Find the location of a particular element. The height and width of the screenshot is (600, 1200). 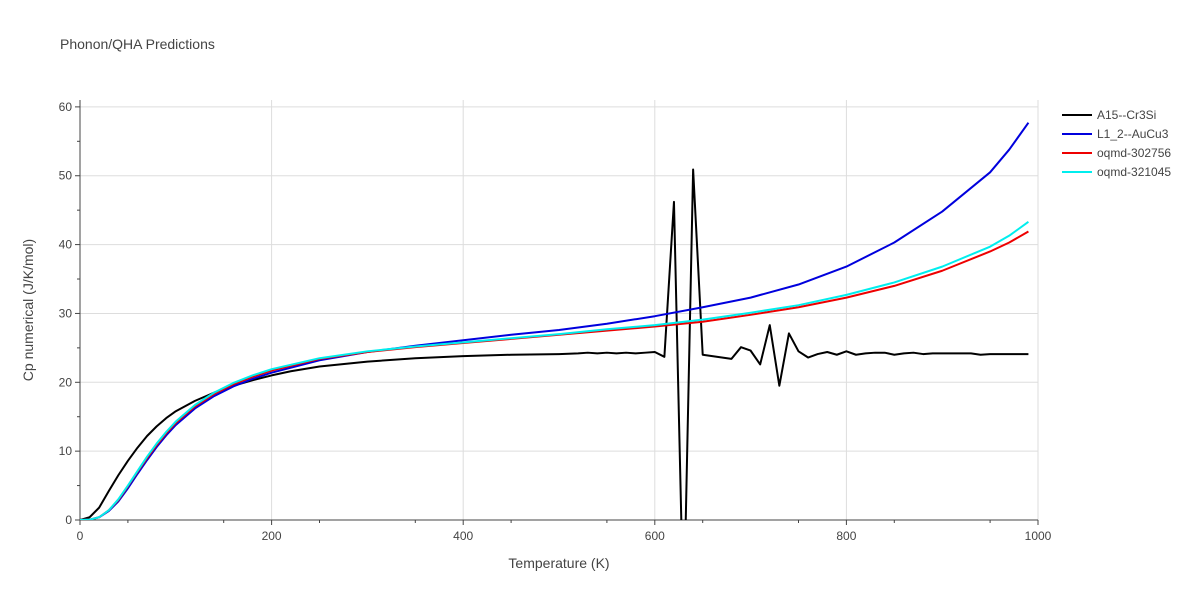

legend-label: oqmd-302756 is located at coordinates (1134, 153).